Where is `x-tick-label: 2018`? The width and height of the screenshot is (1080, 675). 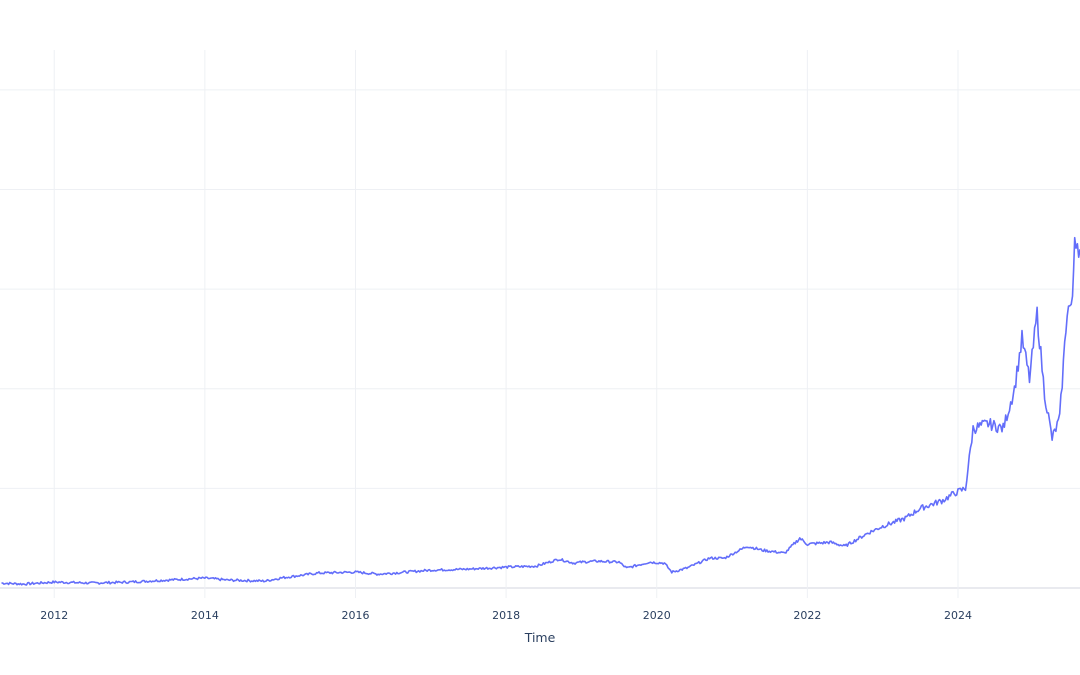
x-tick-label: 2018 is located at coordinates (506, 615).